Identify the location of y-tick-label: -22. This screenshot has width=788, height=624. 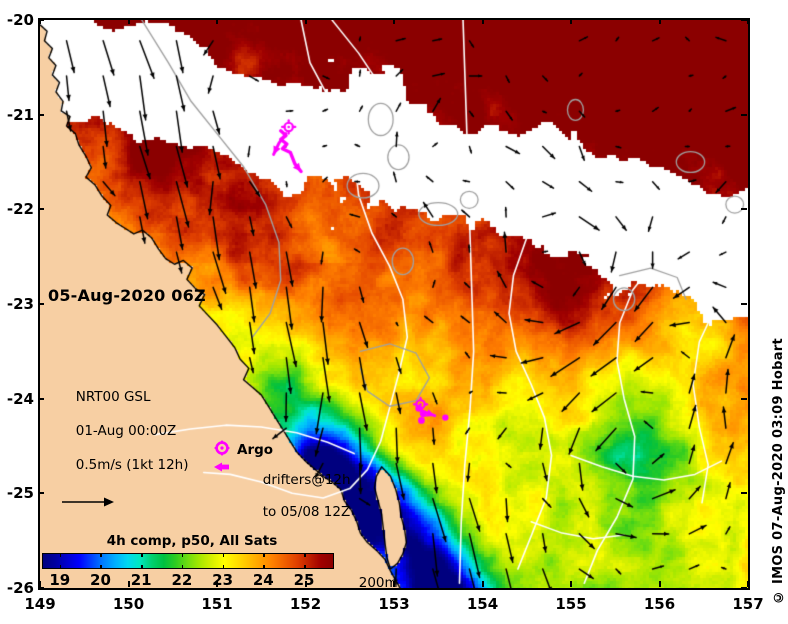
(20, 209).